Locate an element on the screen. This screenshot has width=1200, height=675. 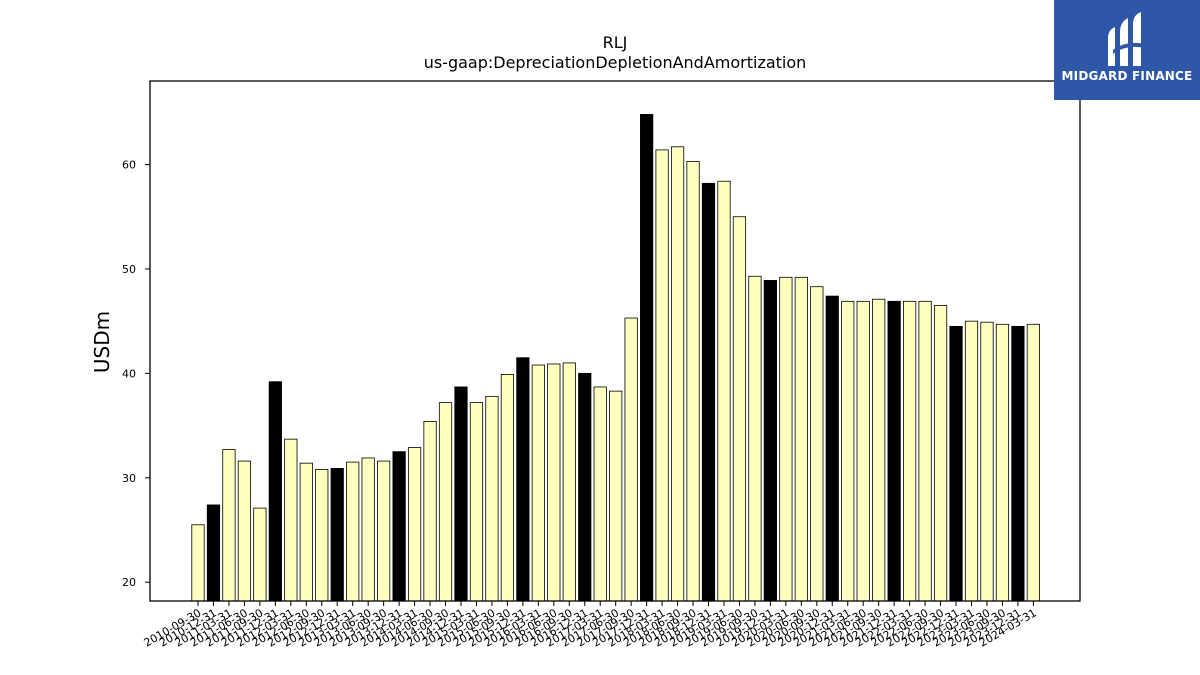
y-tick-label: 20 is located at coordinates (129, 582).